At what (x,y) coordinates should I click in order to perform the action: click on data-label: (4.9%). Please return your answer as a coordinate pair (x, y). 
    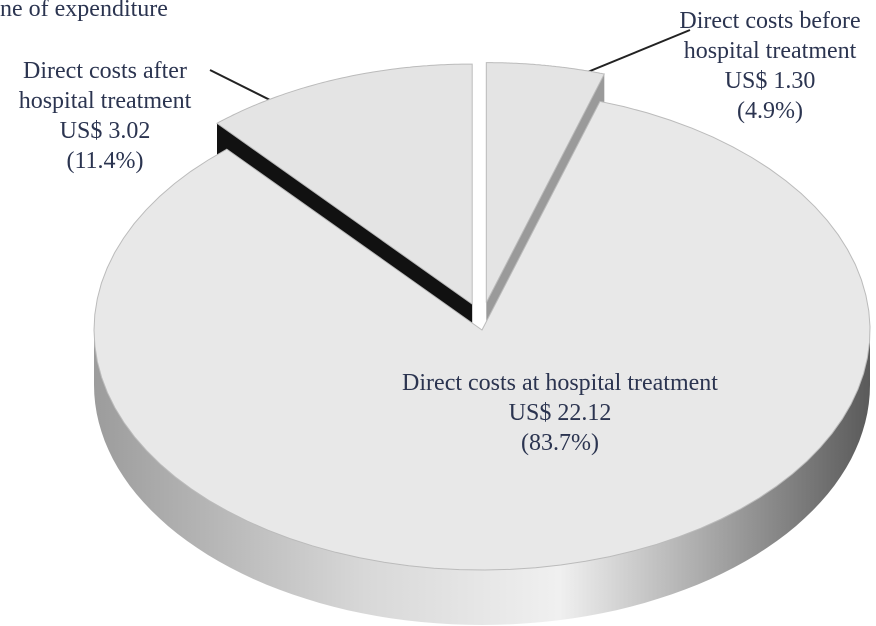
    Looking at the image, I should click on (770, 111).